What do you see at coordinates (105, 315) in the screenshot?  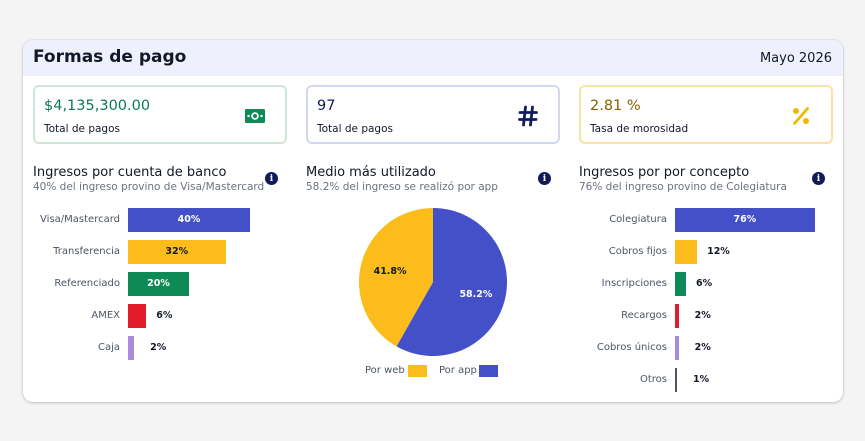 I see `bar-label: AMEX` at bounding box center [105, 315].